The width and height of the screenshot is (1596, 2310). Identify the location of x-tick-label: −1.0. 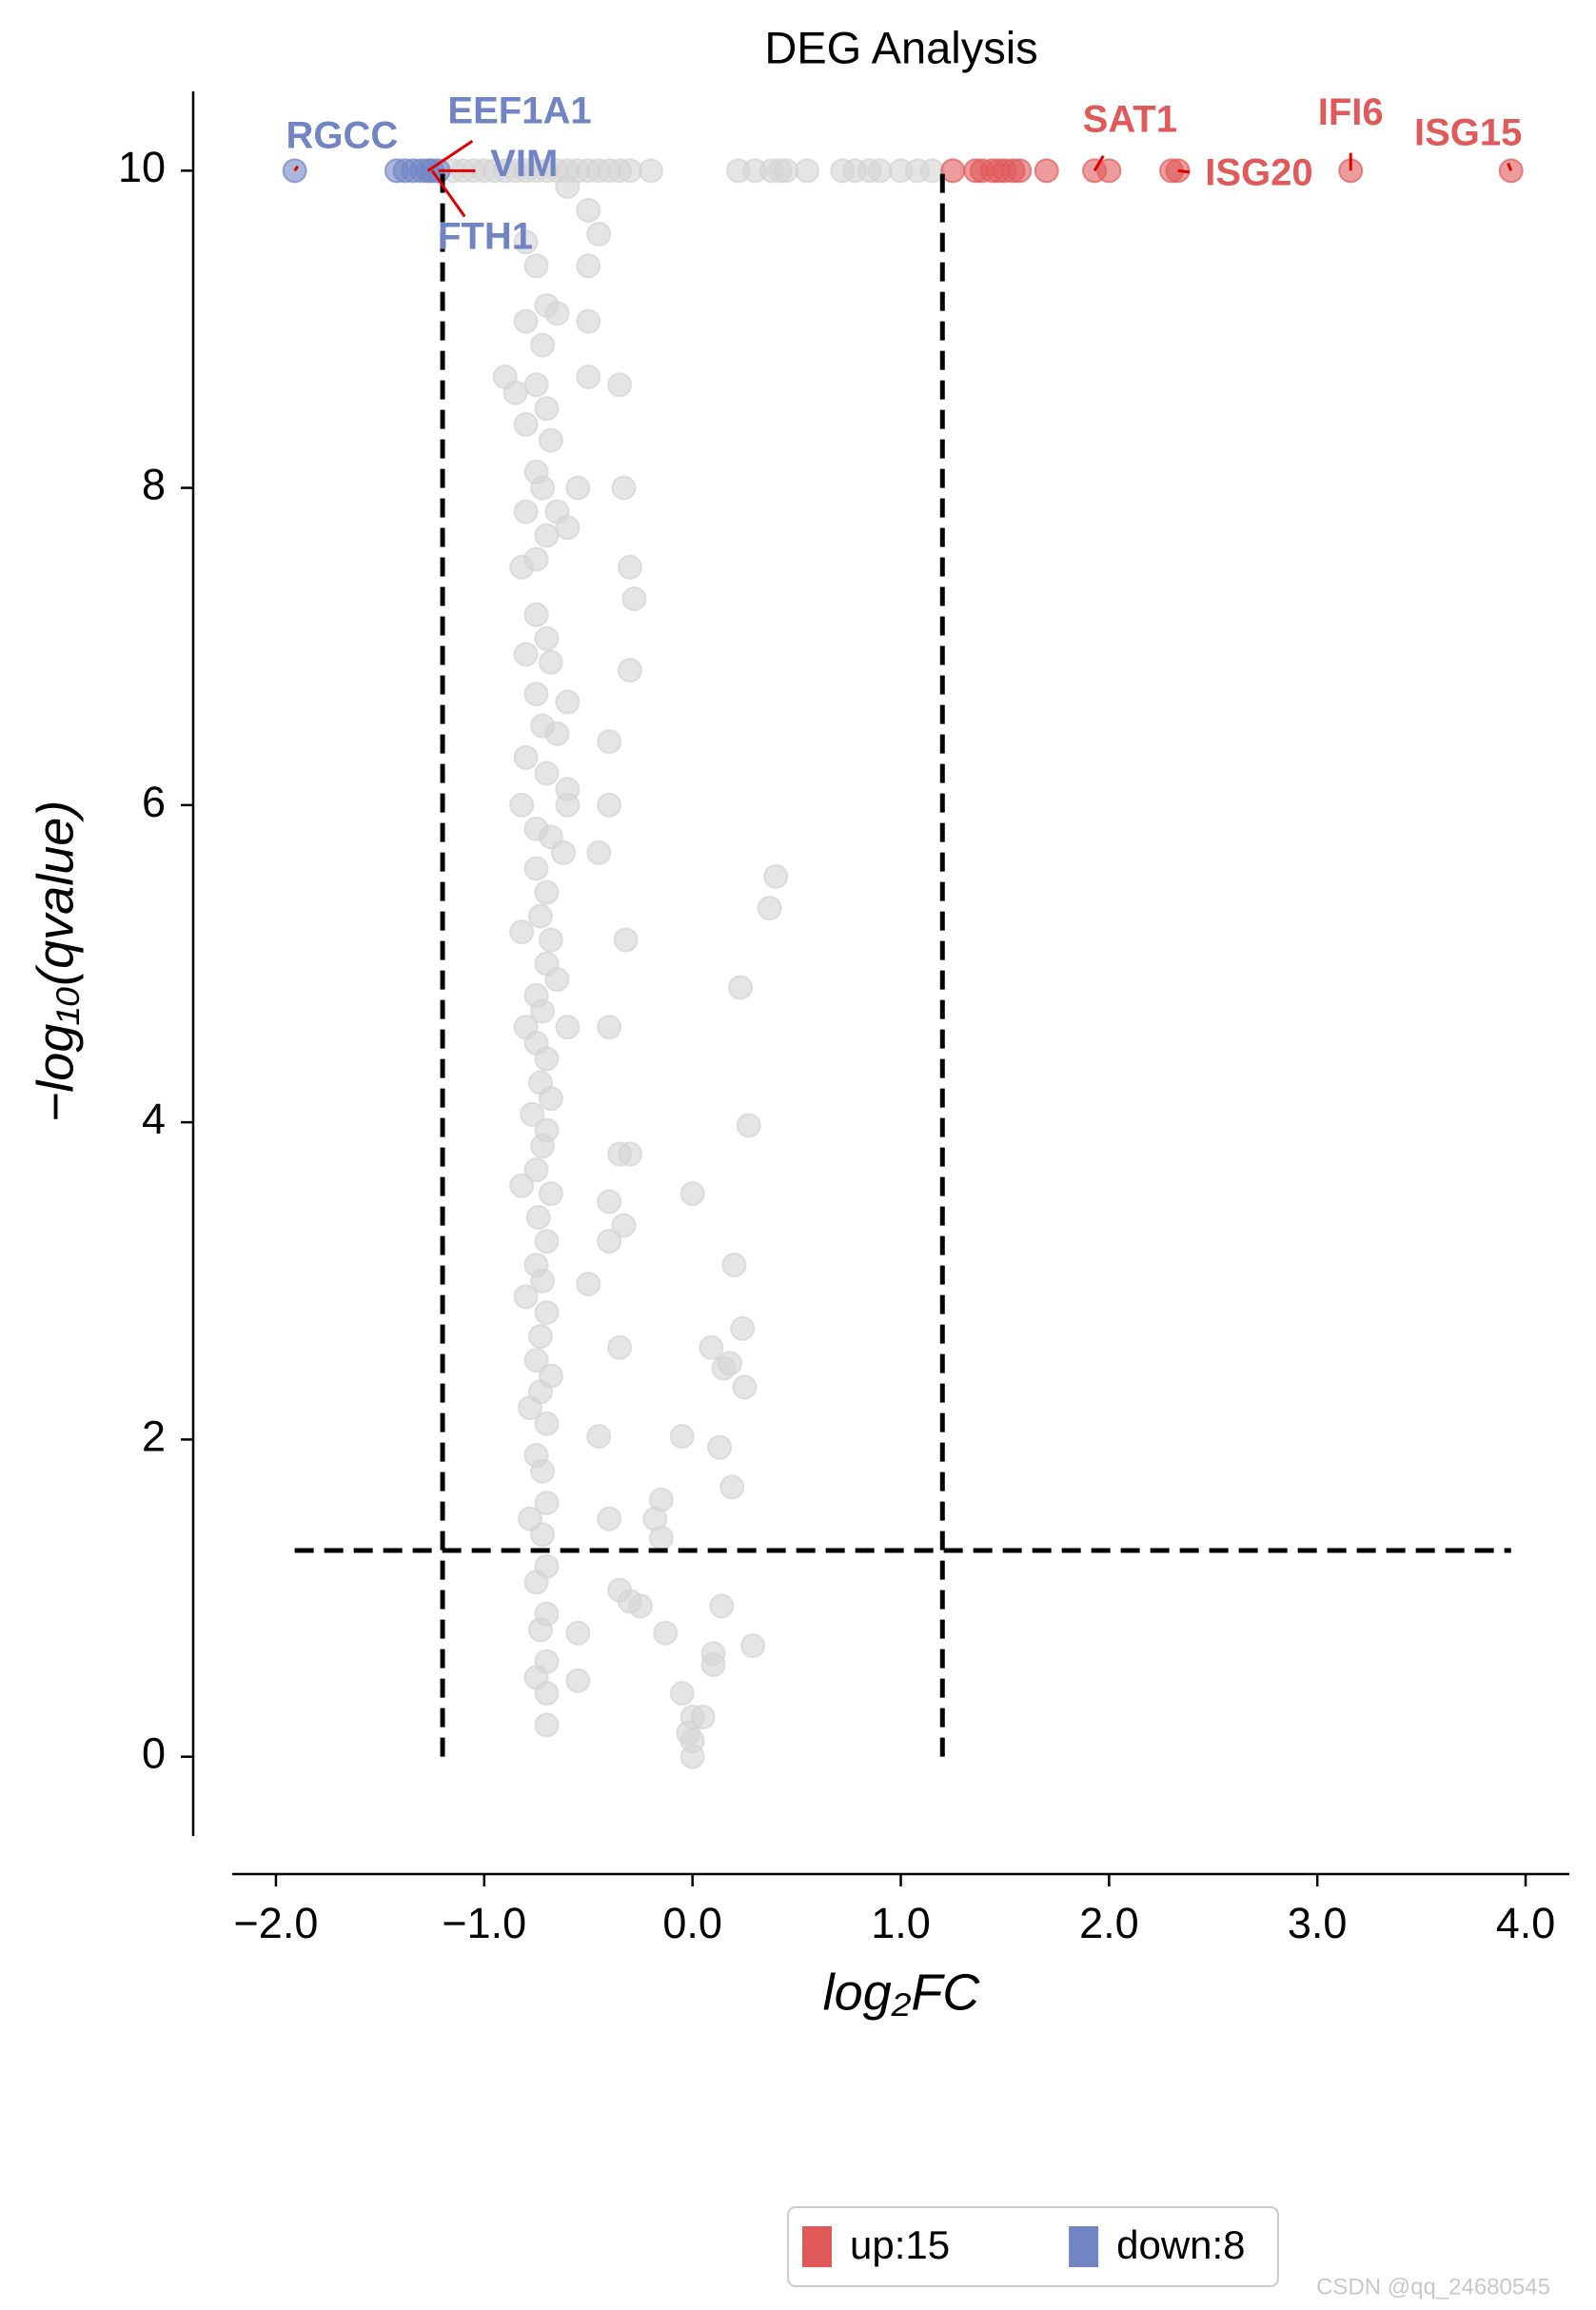
(484, 1923).